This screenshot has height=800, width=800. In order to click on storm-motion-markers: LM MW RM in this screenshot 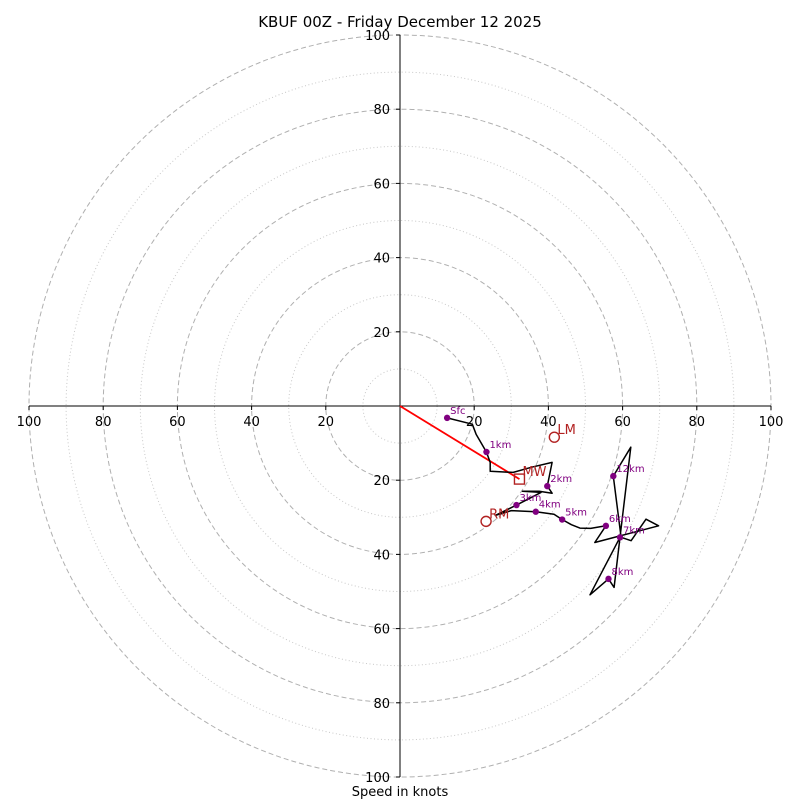, I will do `click(528, 475)`.